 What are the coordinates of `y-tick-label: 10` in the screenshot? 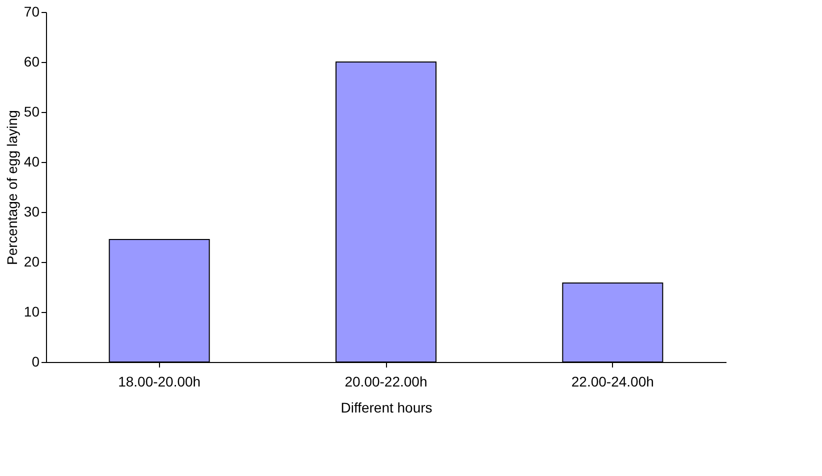 It's located at (32, 312).